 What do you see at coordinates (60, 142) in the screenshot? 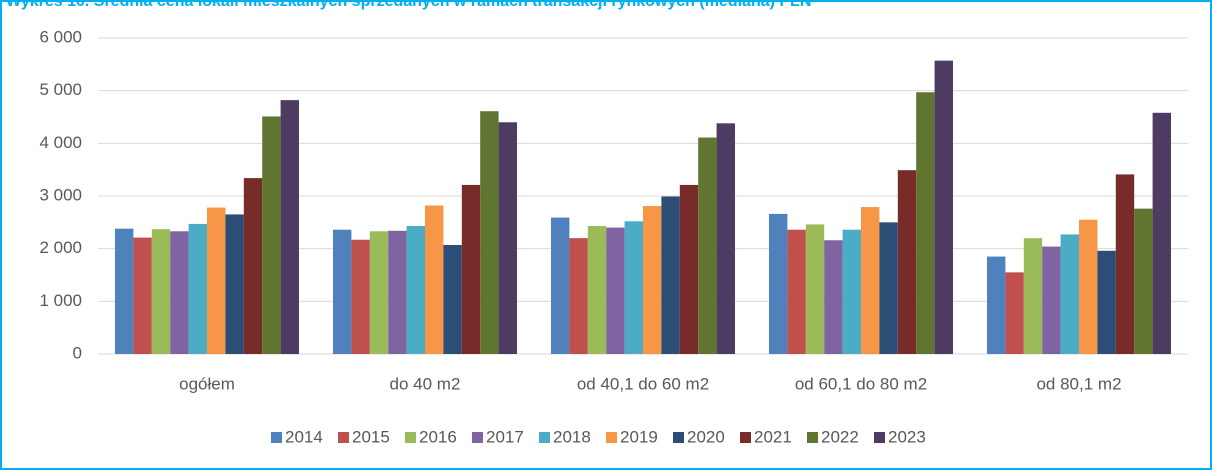
I see `y-tick-label: 4 000` at bounding box center [60, 142].